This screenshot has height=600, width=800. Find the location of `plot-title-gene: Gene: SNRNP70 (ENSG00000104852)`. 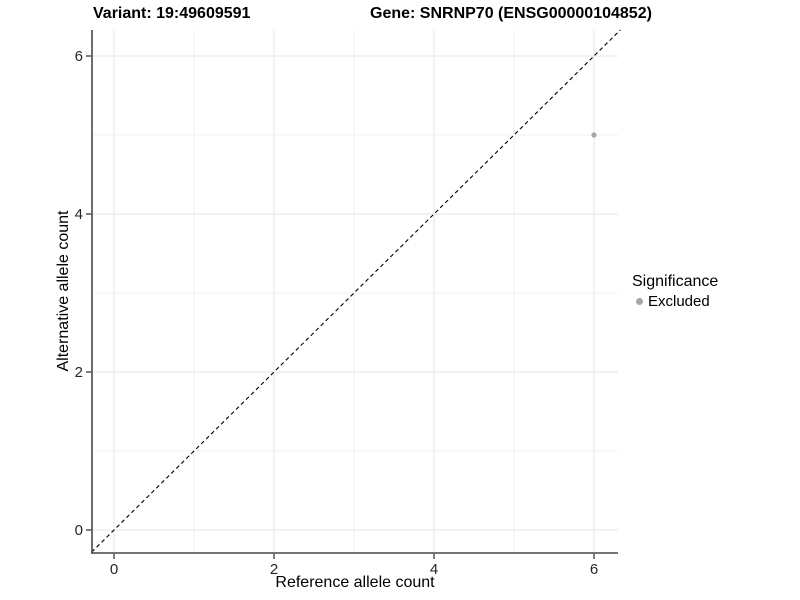

plot-title-gene: Gene: SNRNP70 (ENSG00000104852) is located at coordinates (511, 13).